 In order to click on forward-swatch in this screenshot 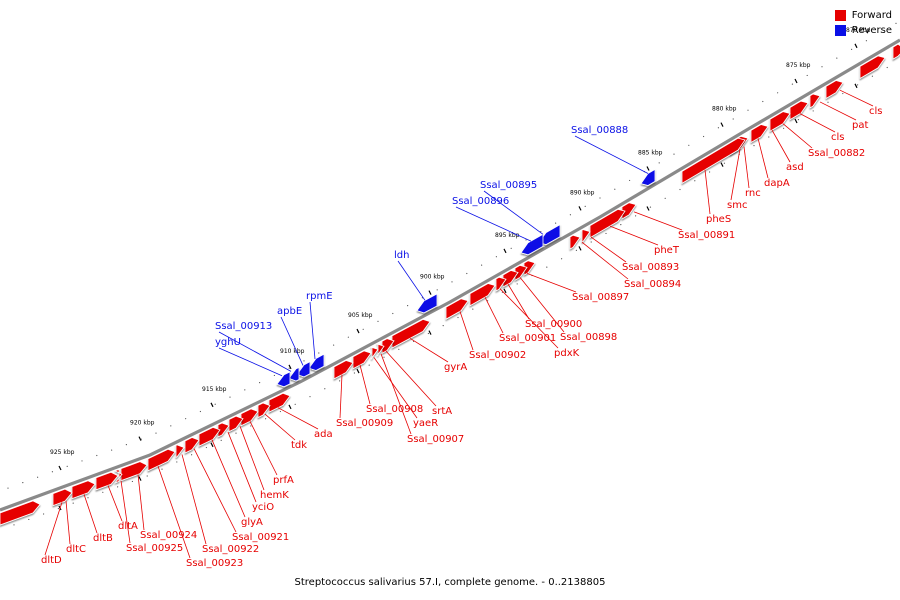, I will do `click(840, 15)`.